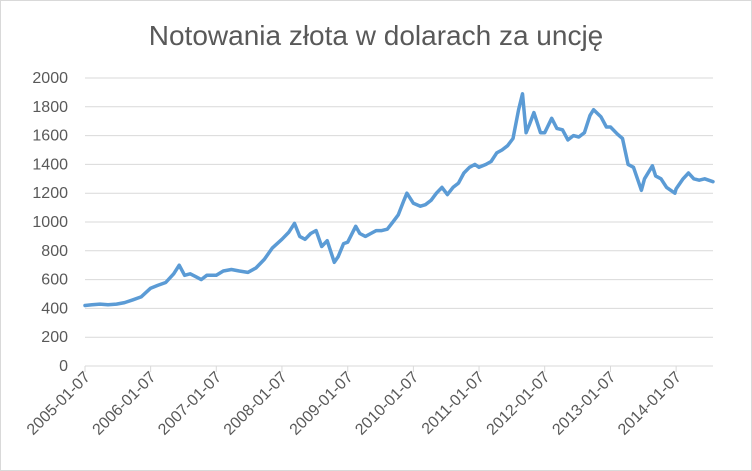  I want to click on x-tick-label: 2007-01-07, so click(190, 404).